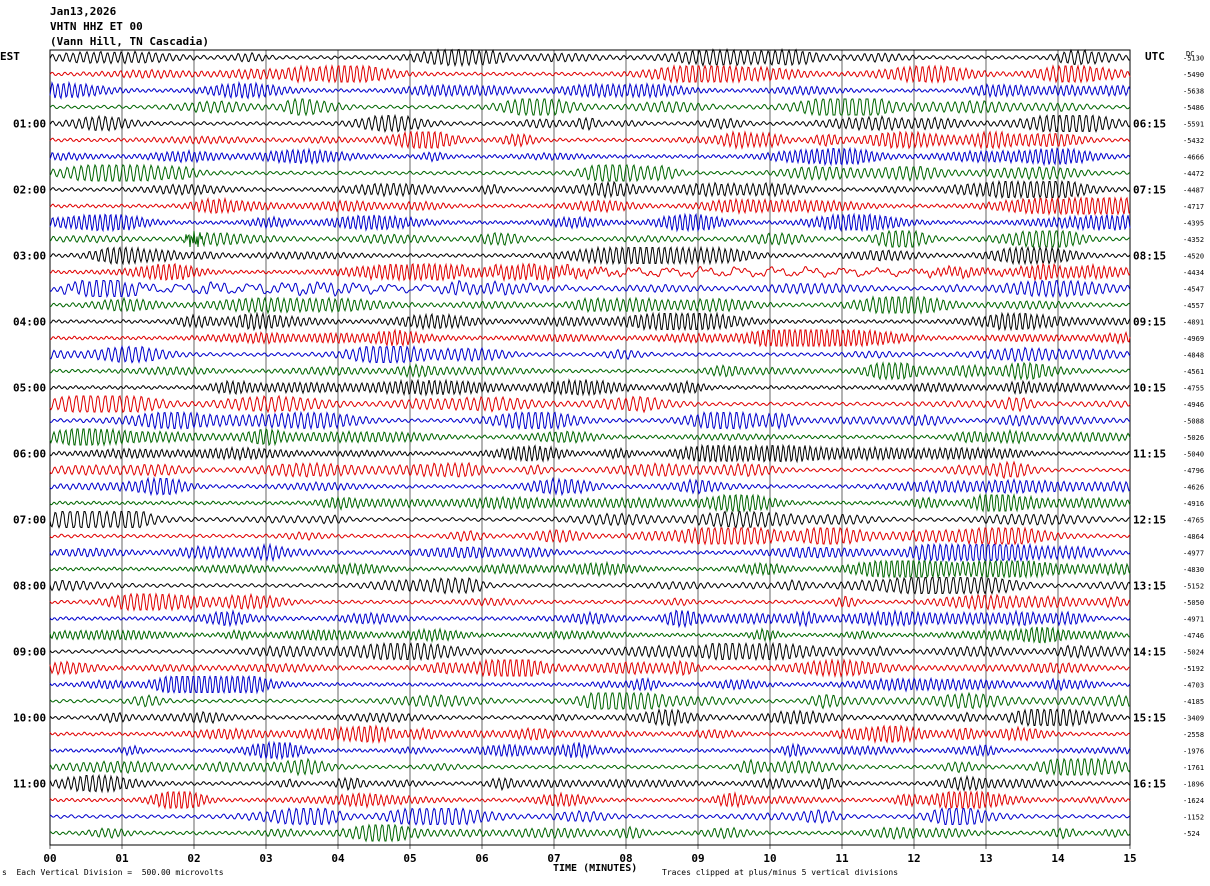 The width and height of the screenshot is (1210, 886). What do you see at coordinates (1193, 405) in the screenshot?
I see `dc-offset-label: -4946` at bounding box center [1193, 405].